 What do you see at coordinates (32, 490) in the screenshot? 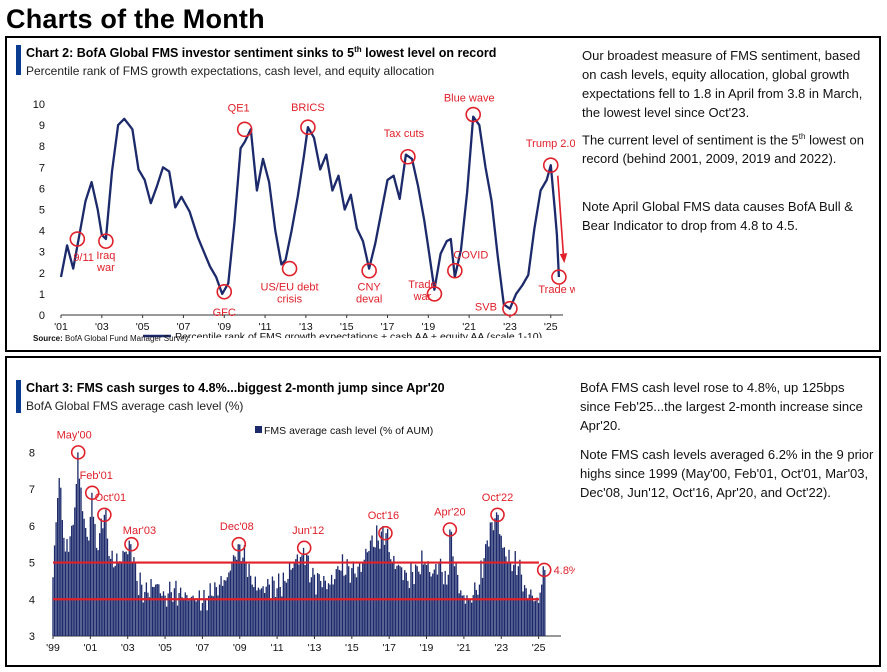
I see `y-tick-label: 7` at bounding box center [32, 490].